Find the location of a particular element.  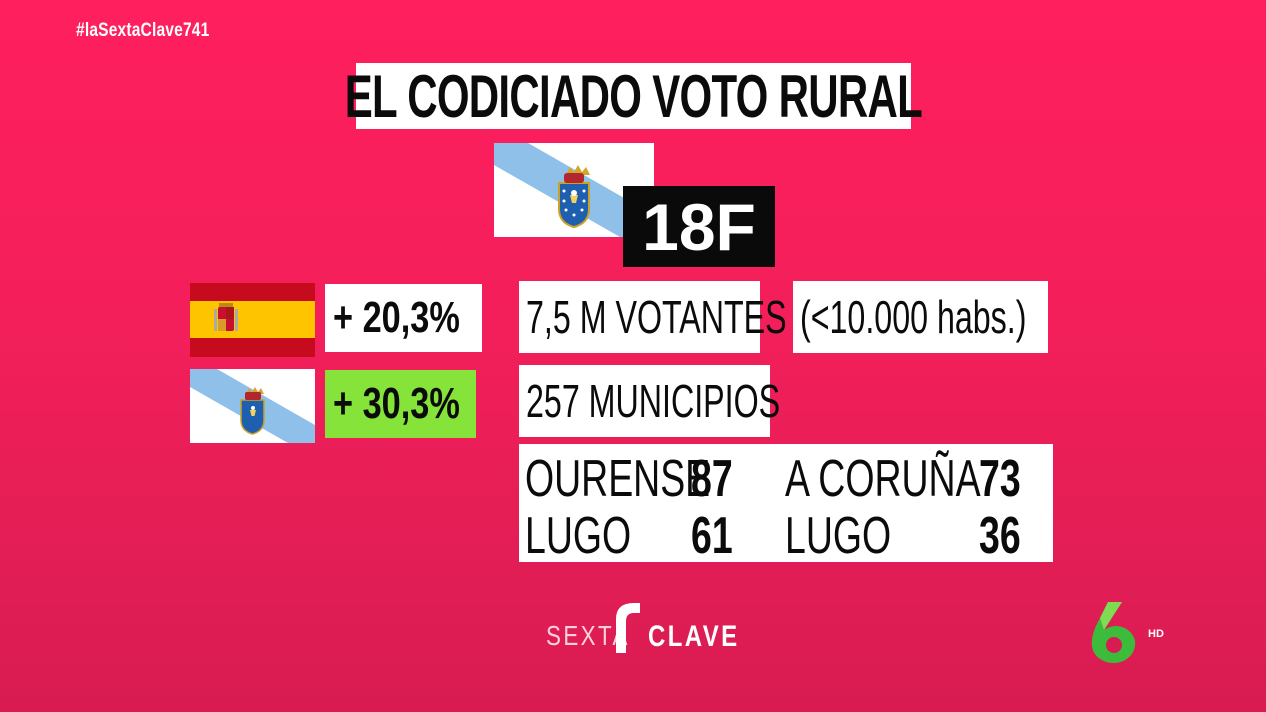

hd-badge: HD is located at coordinates (1156, 634).